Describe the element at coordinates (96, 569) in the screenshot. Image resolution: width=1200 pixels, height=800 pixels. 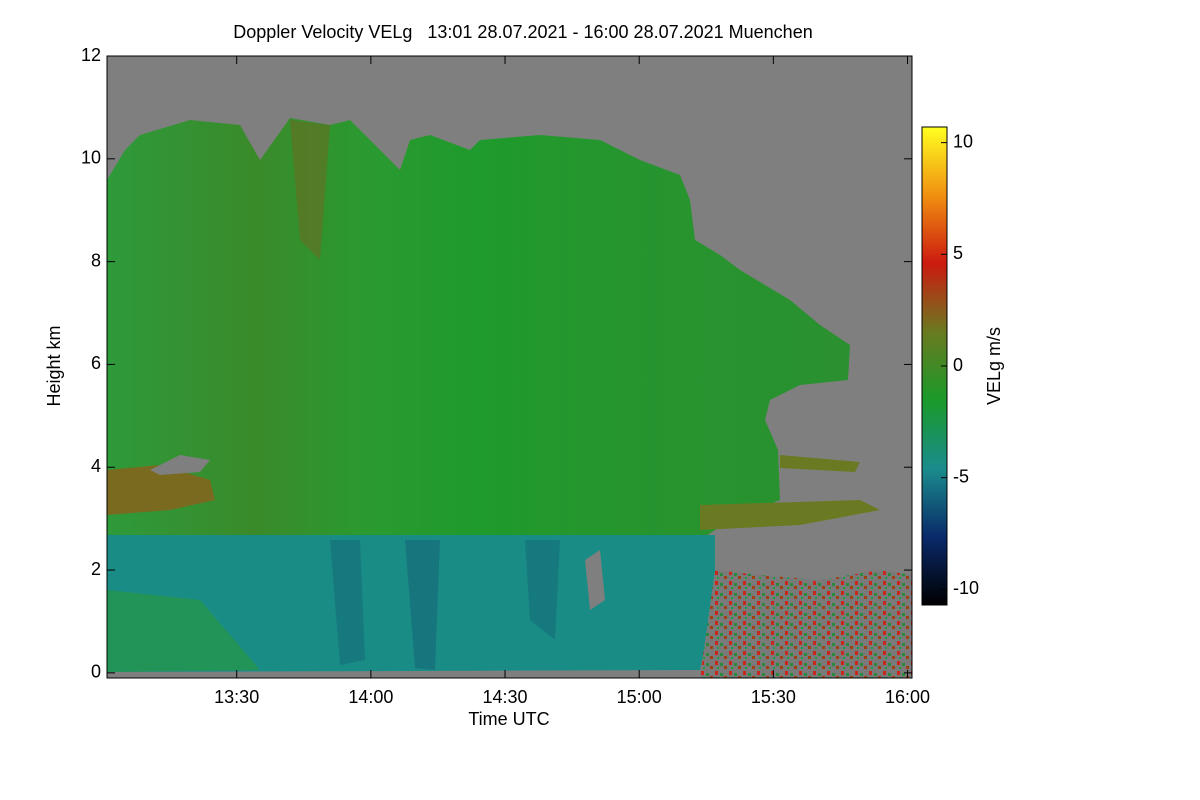
I see `y-tick-label: 2` at that location.